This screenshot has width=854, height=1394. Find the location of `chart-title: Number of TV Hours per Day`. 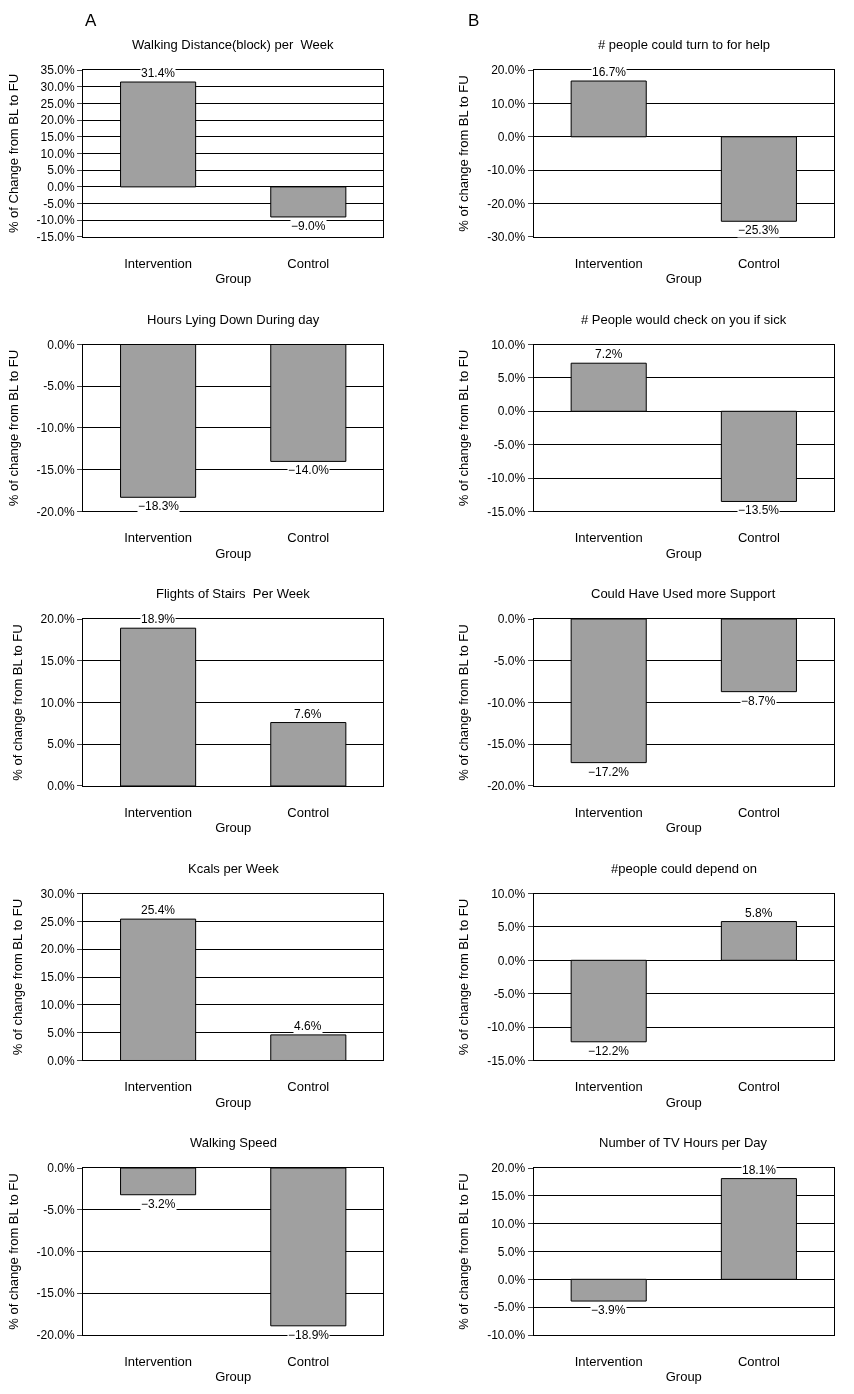

chart-title: Number of TV Hours per Day is located at coordinates (683, 1142).